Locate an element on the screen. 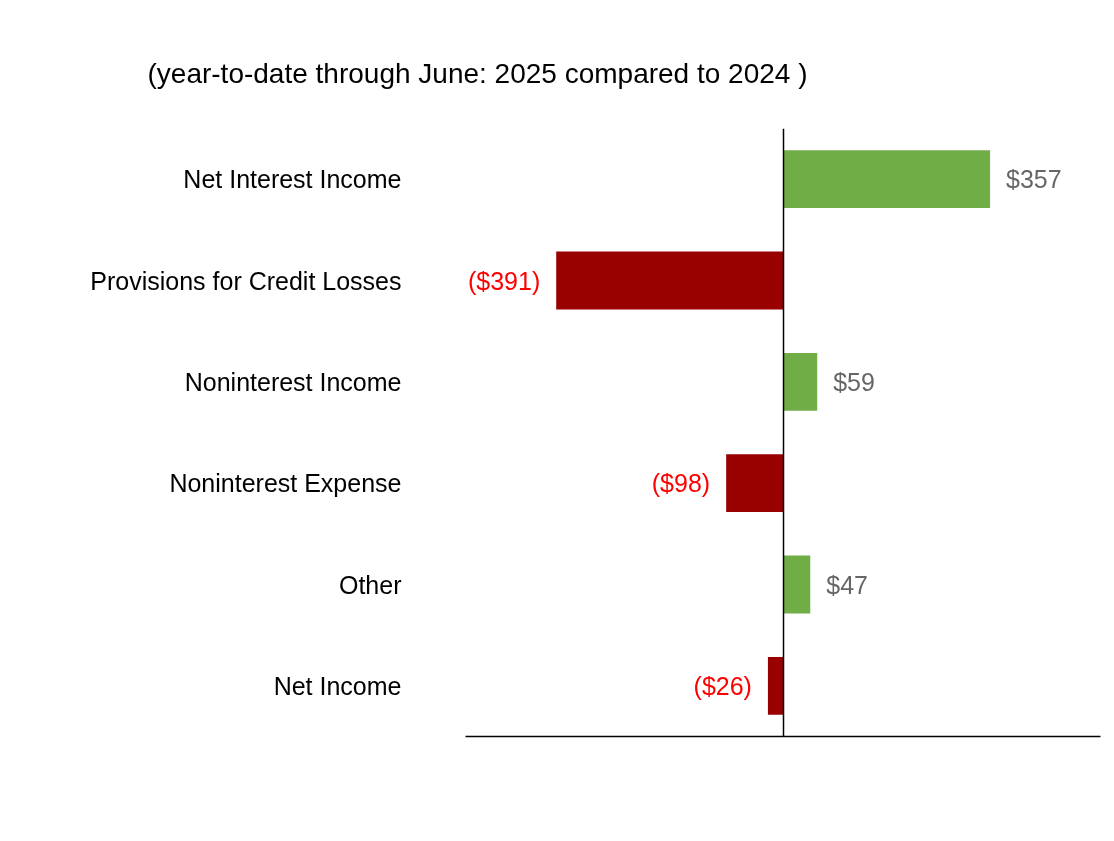 This screenshot has height=841, width=1114. y-tick-label: Net Income is located at coordinates (337, 685).